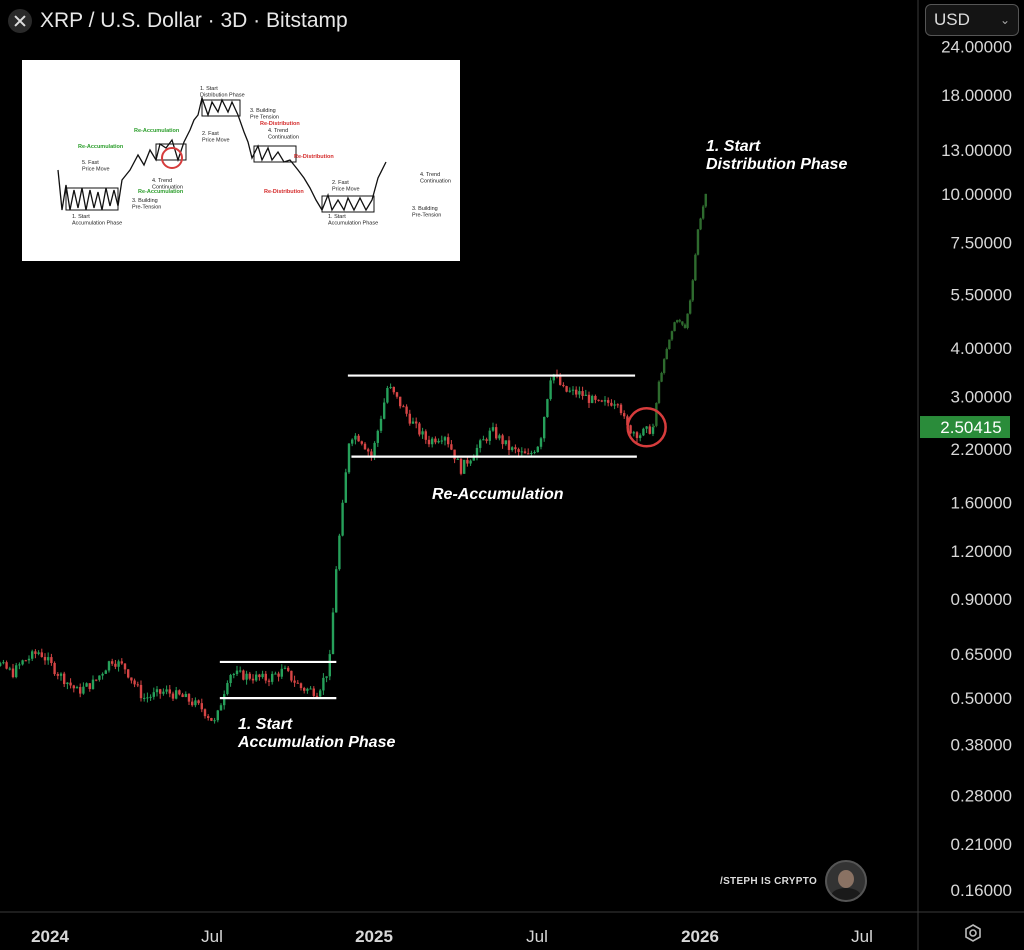 This screenshot has width=1024, height=950. Describe the element at coordinates (981, 551) in the screenshot. I see `y-tick-label: 1.20000` at that location.